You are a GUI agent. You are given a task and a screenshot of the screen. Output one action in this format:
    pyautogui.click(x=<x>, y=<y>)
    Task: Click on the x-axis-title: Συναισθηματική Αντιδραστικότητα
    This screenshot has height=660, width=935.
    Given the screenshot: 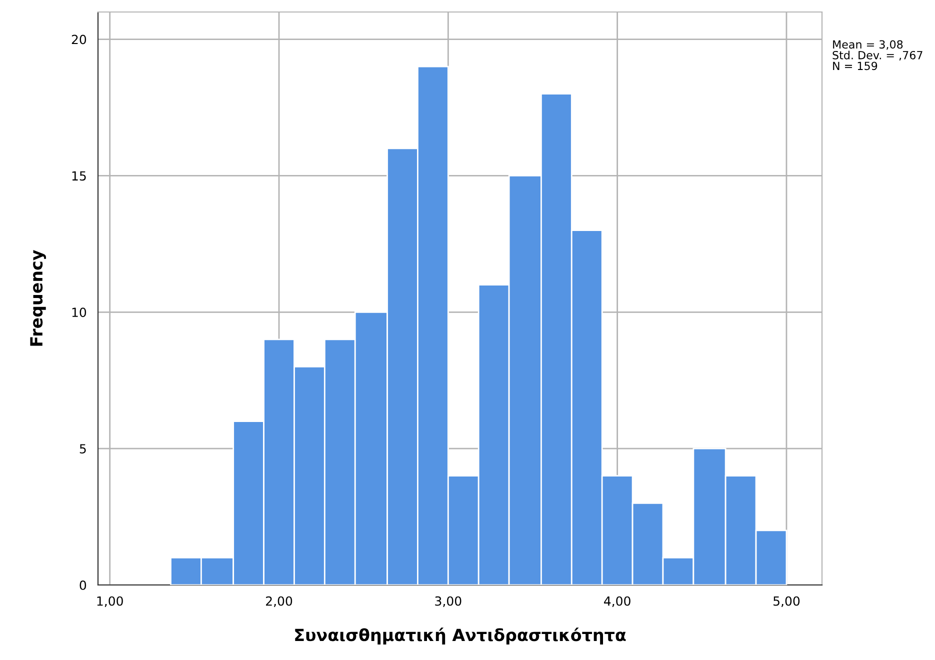 What is the action you would take?
    pyautogui.click(x=460, y=636)
    